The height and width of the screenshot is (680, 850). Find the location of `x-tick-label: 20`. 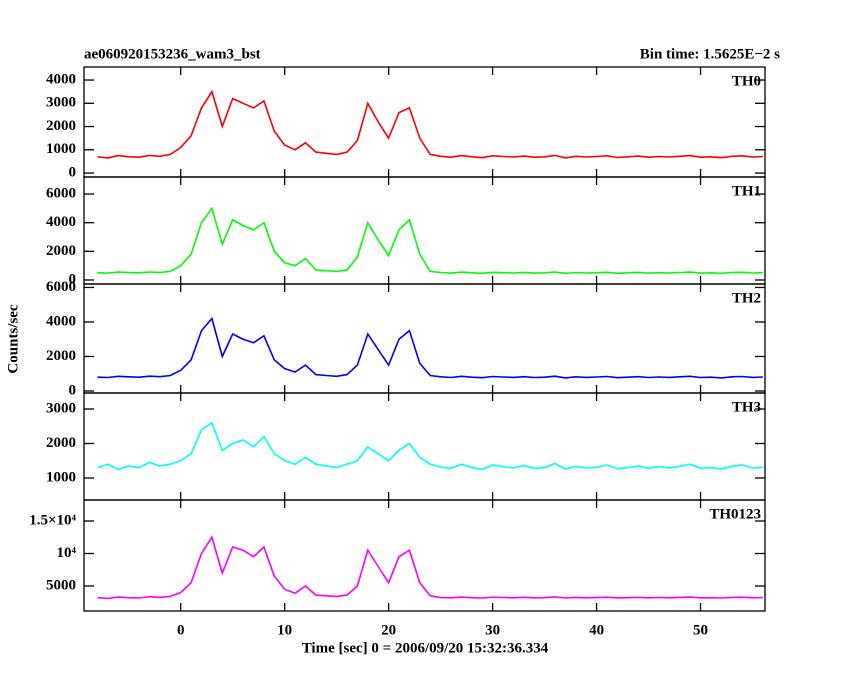

x-tick-label: 20 is located at coordinates (388, 630).